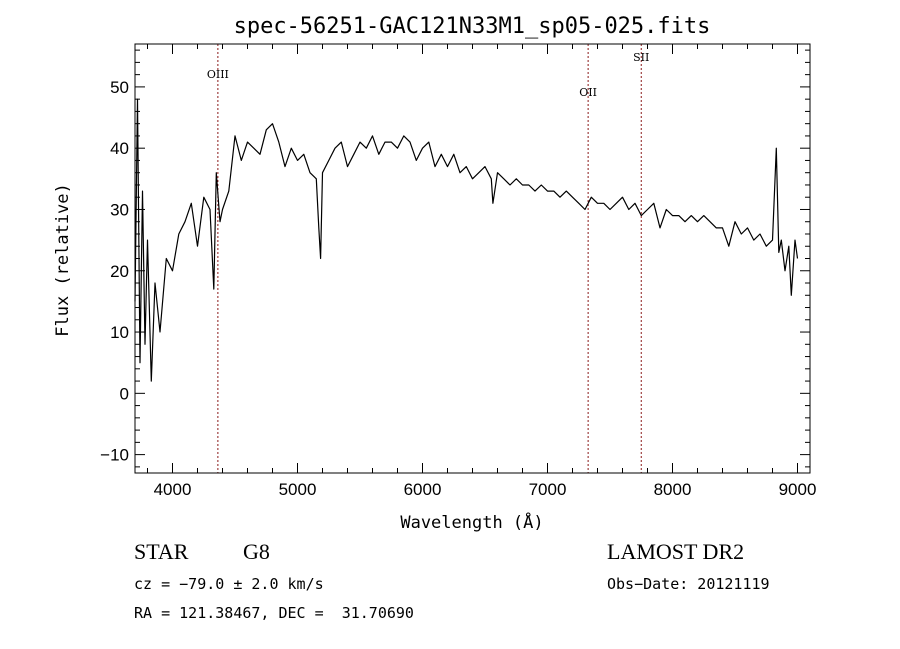  Describe the element at coordinates (274, 613) in the screenshot. I see `coordinates: RA = 121.38467, DEC = 31.70690` at that location.